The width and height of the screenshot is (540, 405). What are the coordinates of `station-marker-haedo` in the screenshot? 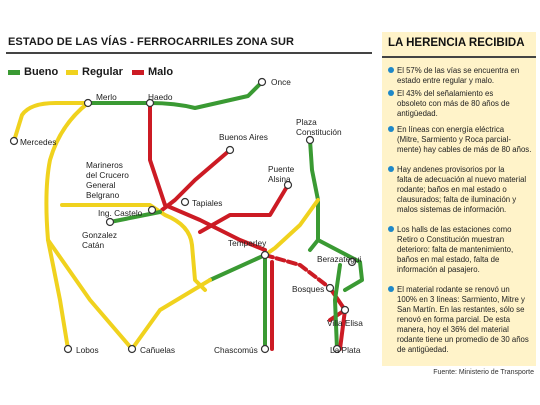 It's located at (150, 103).